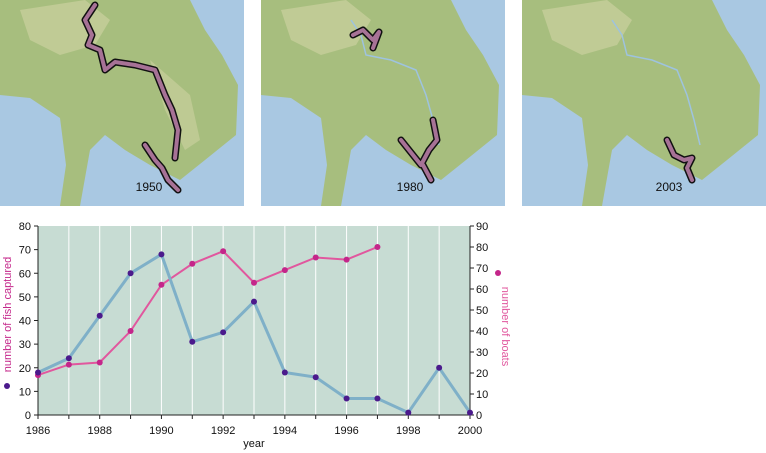 The width and height of the screenshot is (766, 453). I want to click on right-axis-legend-dot, so click(498, 273).